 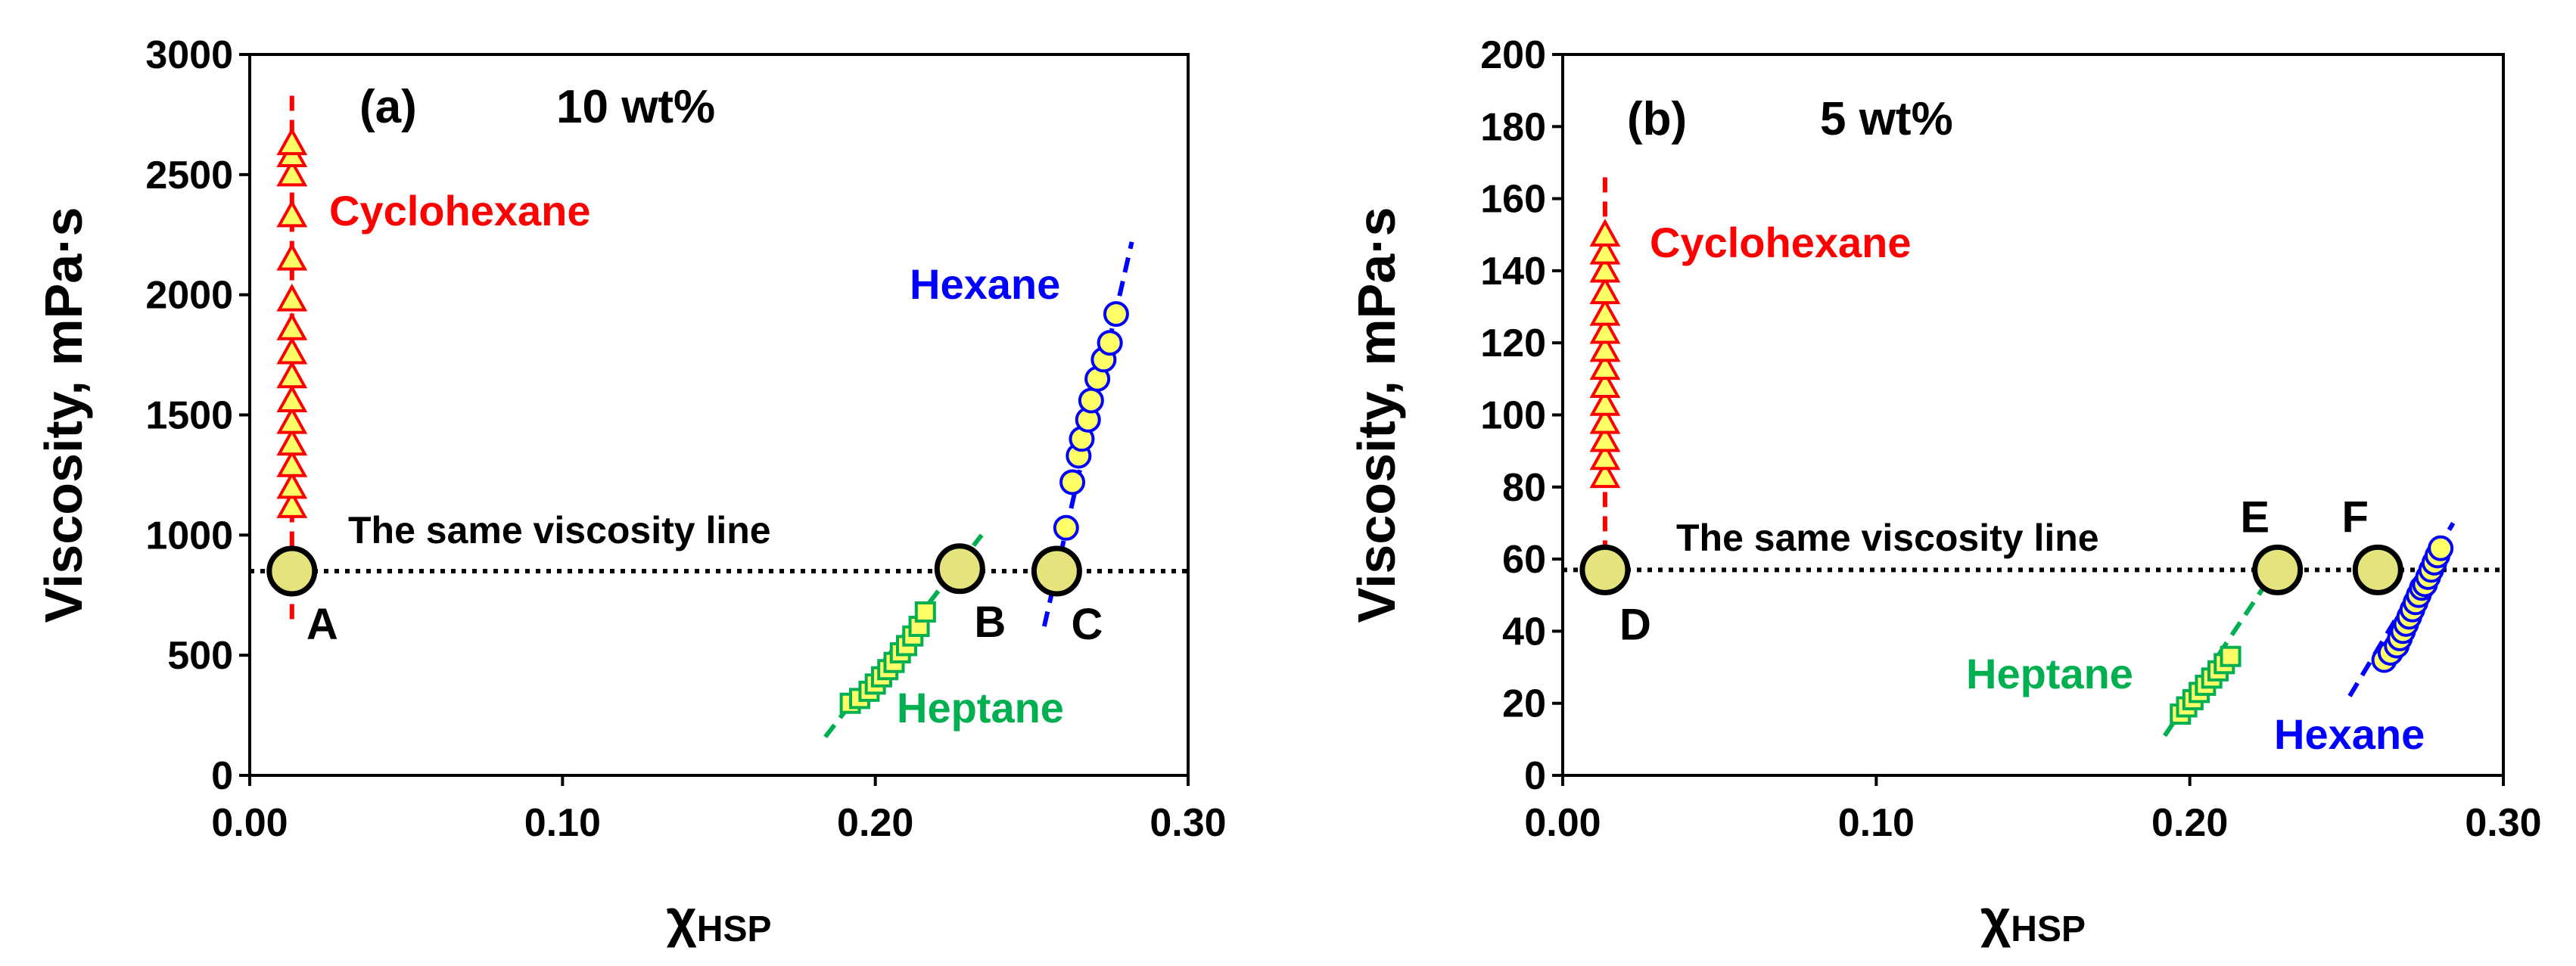 What do you see at coordinates (1513, 55) in the screenshot?
I see `y-tick-label: 200` at bounding box center [1513, 55].